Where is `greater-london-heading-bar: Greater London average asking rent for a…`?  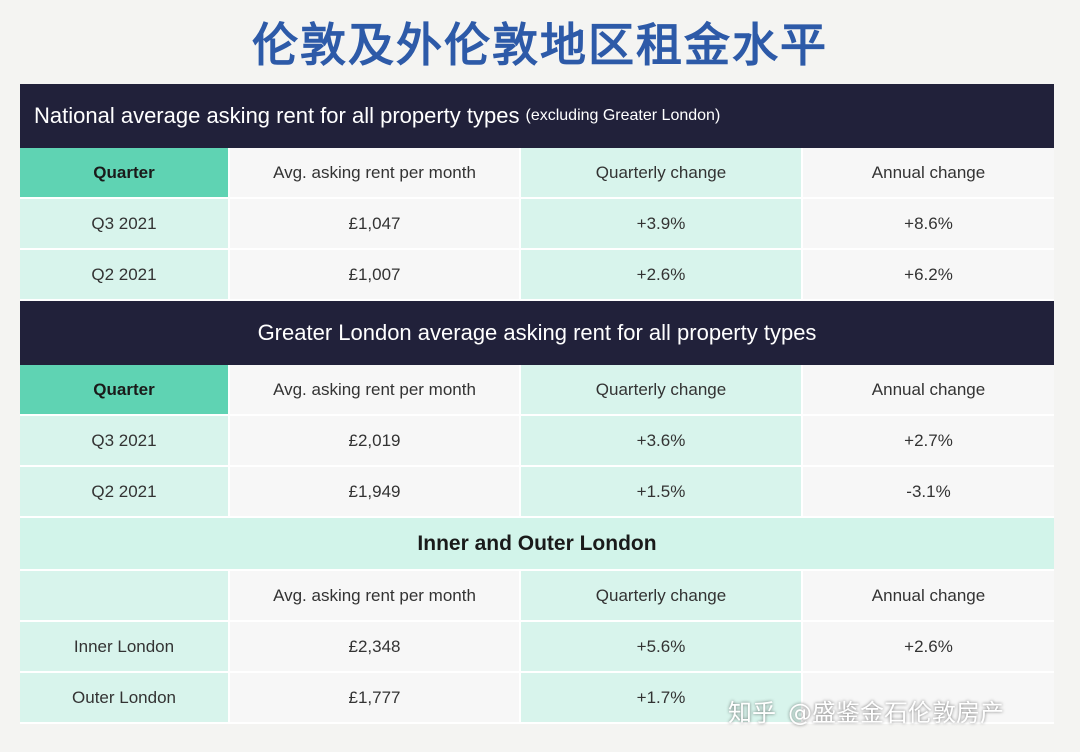
greater-london-heading-bar: Greater London average asking rent for a… is located at coordinates (537, 333).